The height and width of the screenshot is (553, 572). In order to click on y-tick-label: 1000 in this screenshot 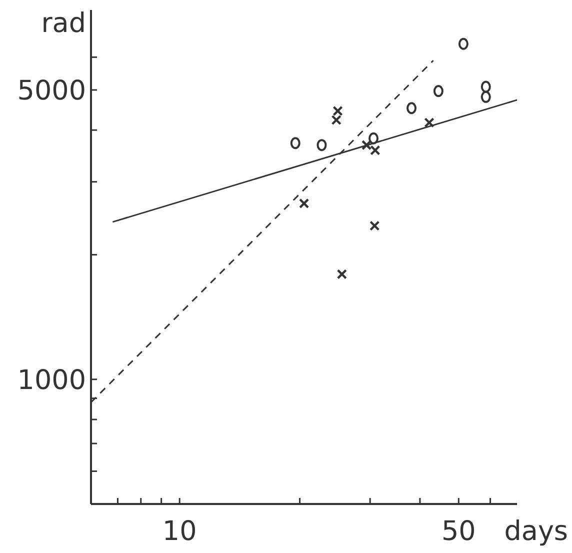, I will do `click(51, 380)`.